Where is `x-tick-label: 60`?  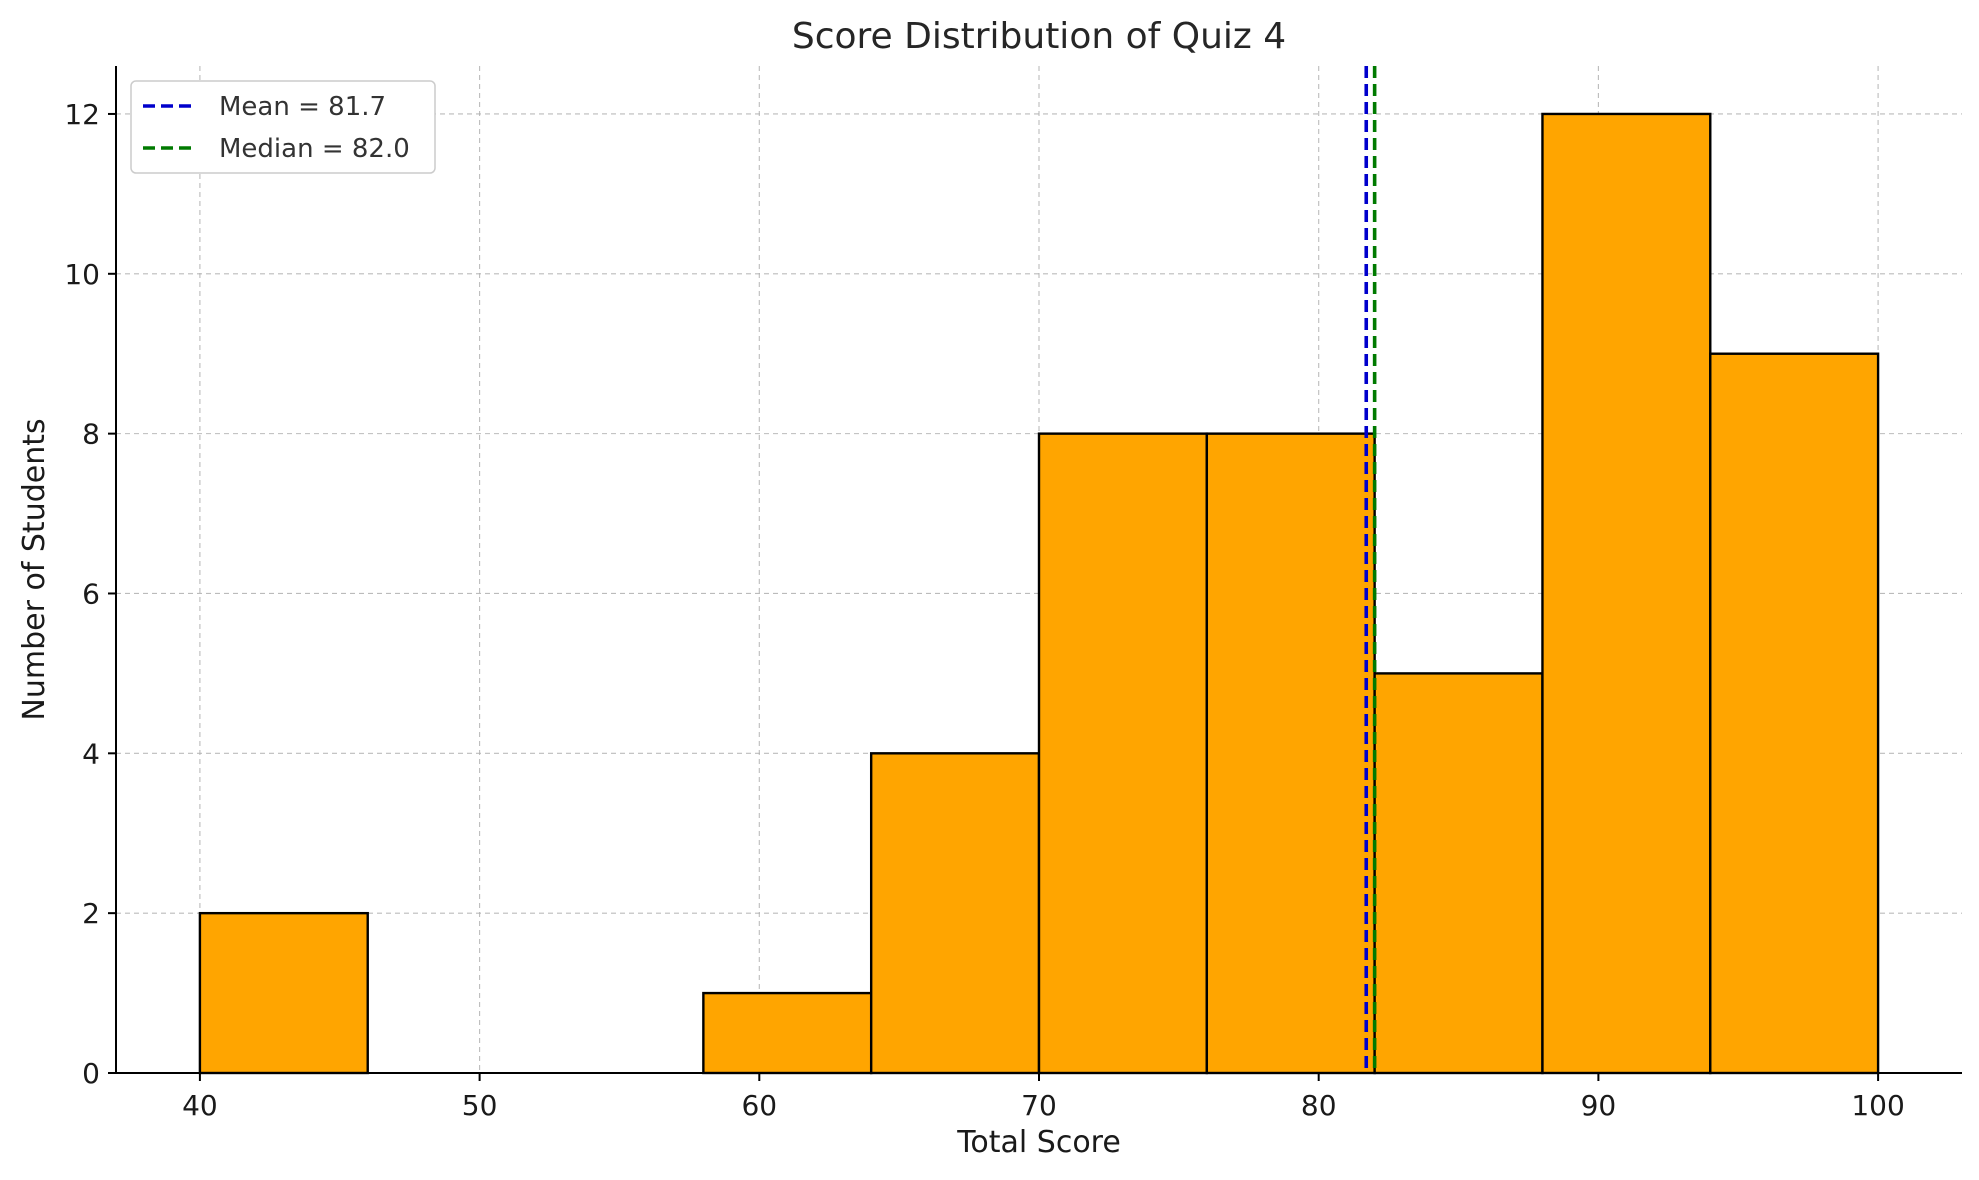
x-tick-label: 60 is located at coordinates (759, 1105).